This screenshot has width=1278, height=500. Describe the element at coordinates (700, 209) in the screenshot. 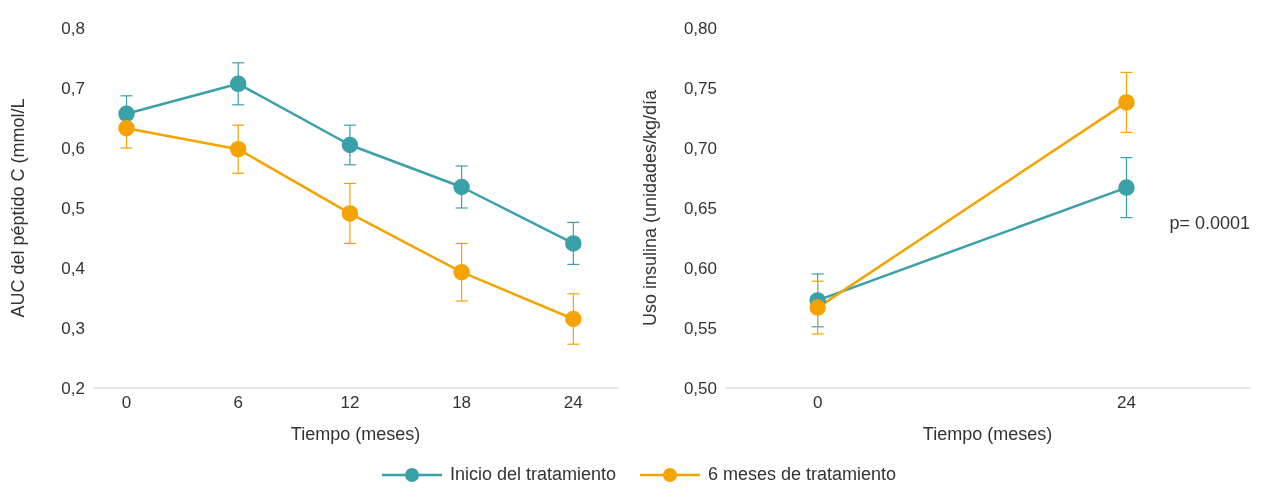

I see `y-tick-label: 0,65` at that location.